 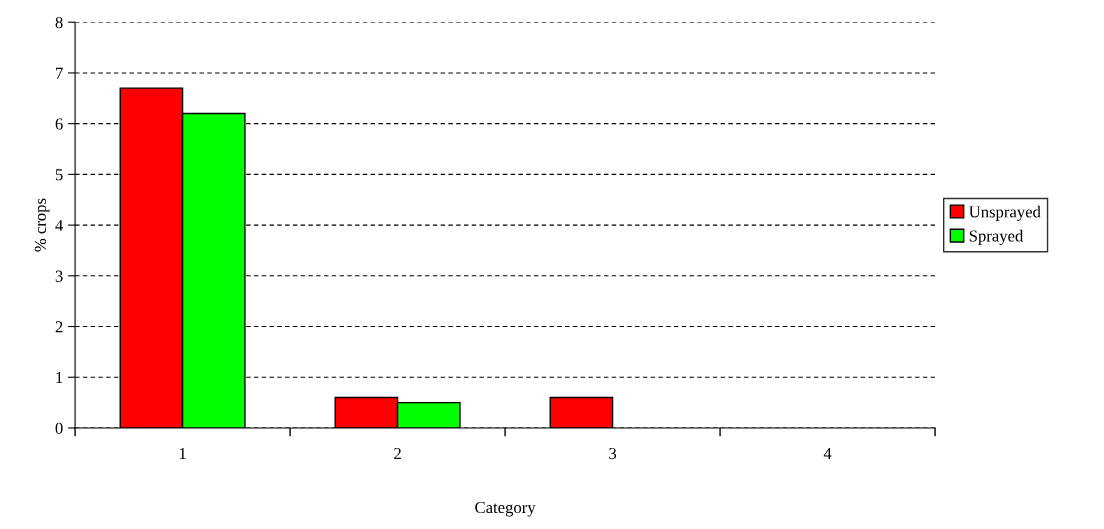 I want to click on legend-label: Unsprayed, so click(x=1005, y=213).